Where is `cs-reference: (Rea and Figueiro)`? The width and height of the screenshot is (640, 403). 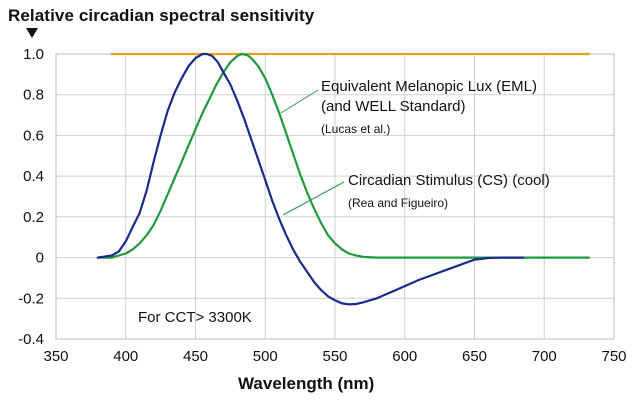
cs-reference: (Rea and Figueiro) is located at coordinates (398, 203).